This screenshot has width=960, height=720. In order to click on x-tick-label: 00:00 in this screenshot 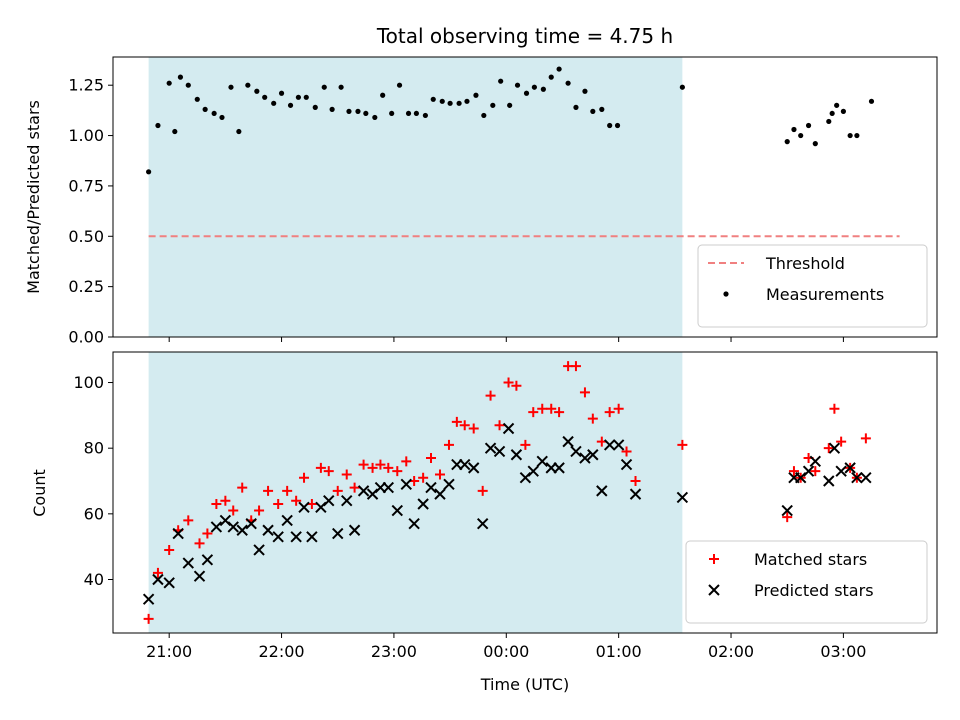, I will do `click(506, 651)`.